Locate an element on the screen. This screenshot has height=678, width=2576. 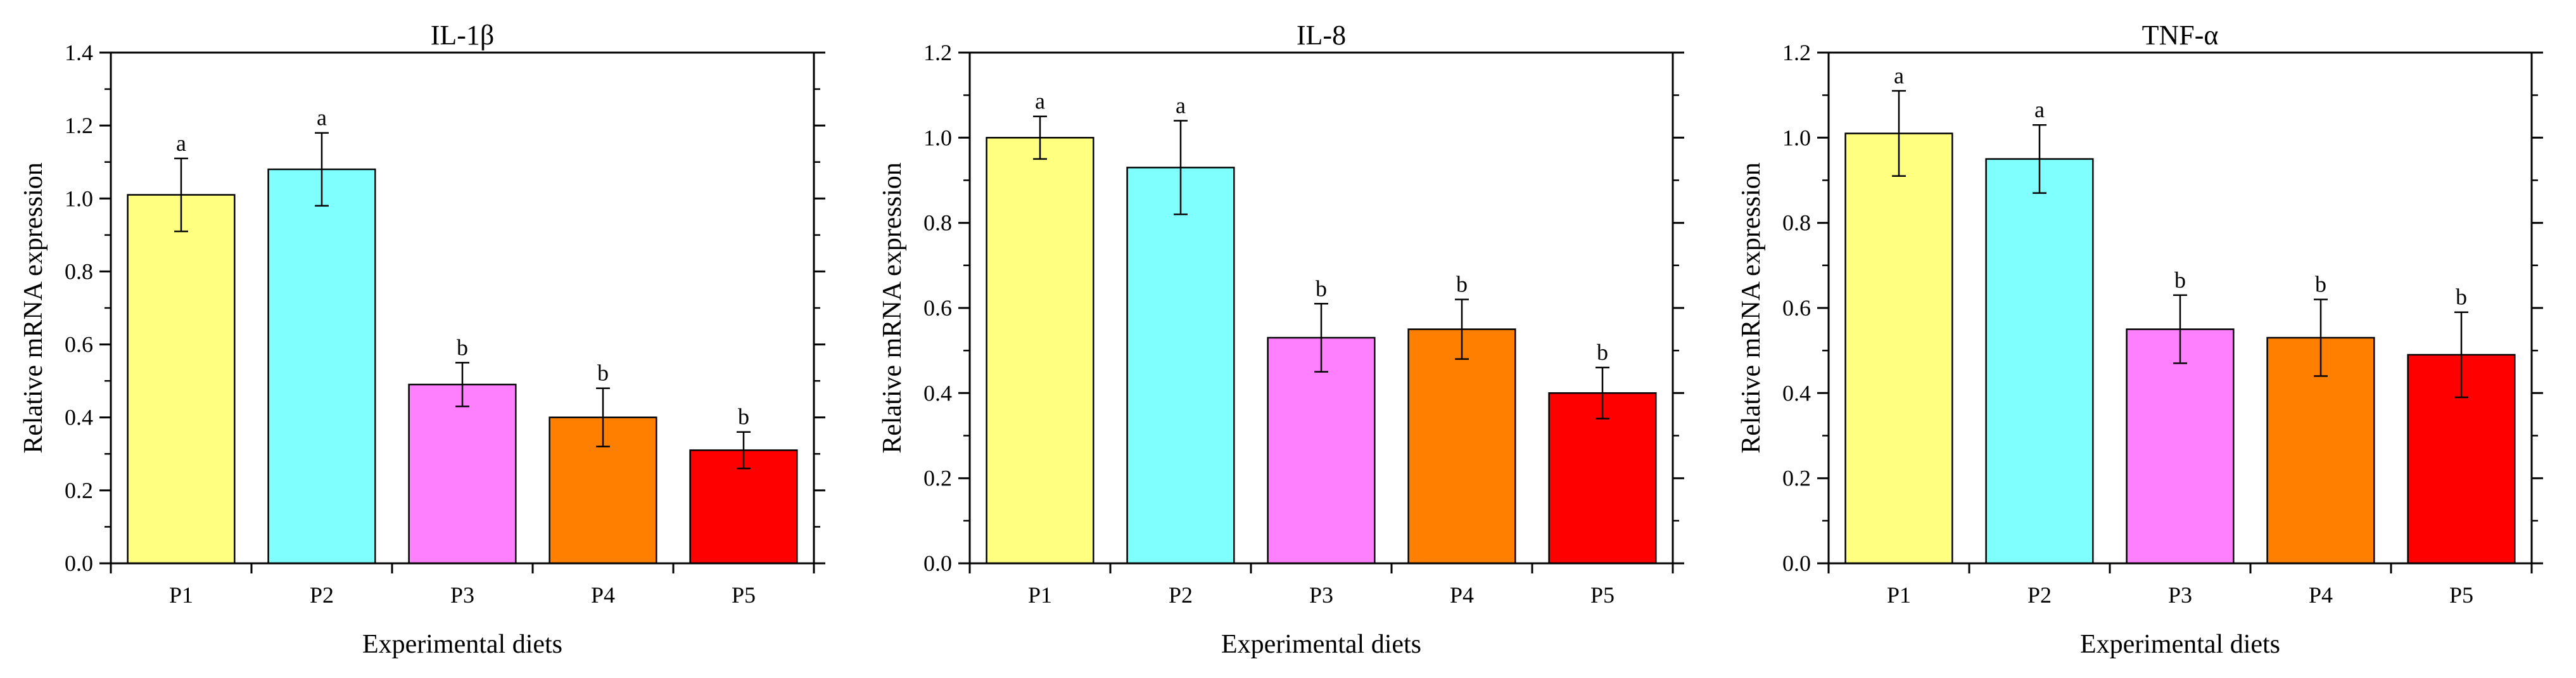
chart-title: IL-1β is located at coordinates (463, 35).